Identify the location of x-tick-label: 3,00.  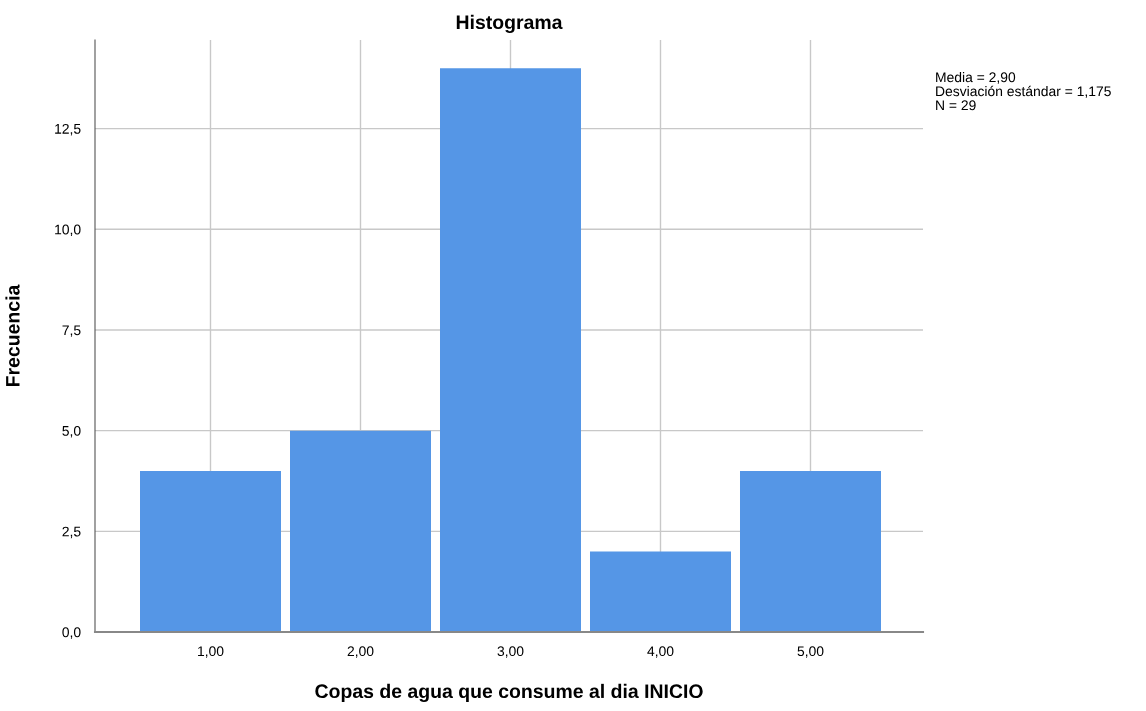
(510, 652).